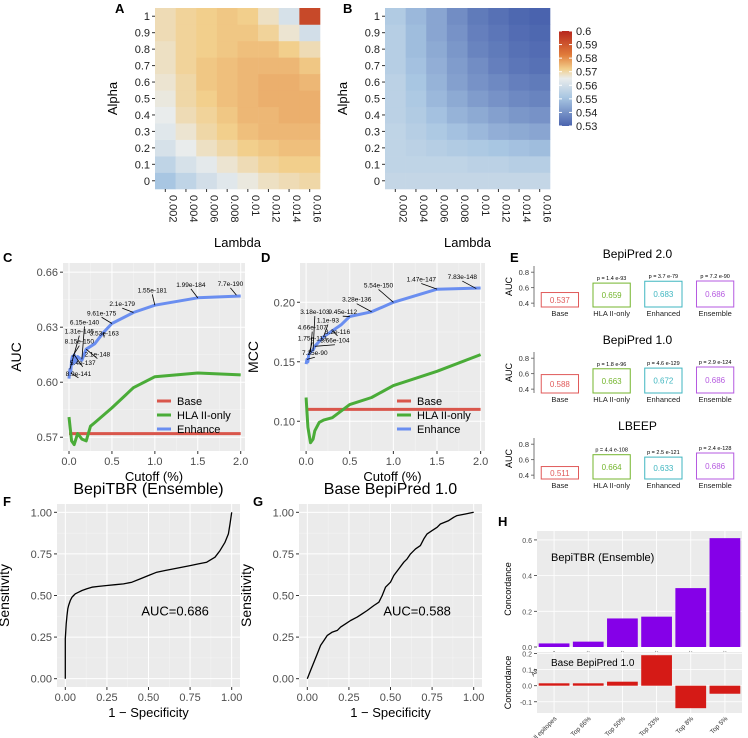 This screenshot has width=748, height=738. Describe the element at coordinates (246, 595) in the screenshot. I see `y-axis-label: Sensitivity` at that location.